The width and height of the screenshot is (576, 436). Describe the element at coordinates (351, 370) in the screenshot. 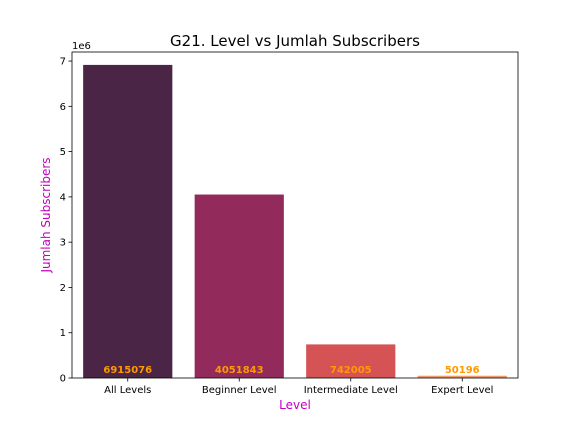

I see `bar-value-label-2: 742005` at that location.